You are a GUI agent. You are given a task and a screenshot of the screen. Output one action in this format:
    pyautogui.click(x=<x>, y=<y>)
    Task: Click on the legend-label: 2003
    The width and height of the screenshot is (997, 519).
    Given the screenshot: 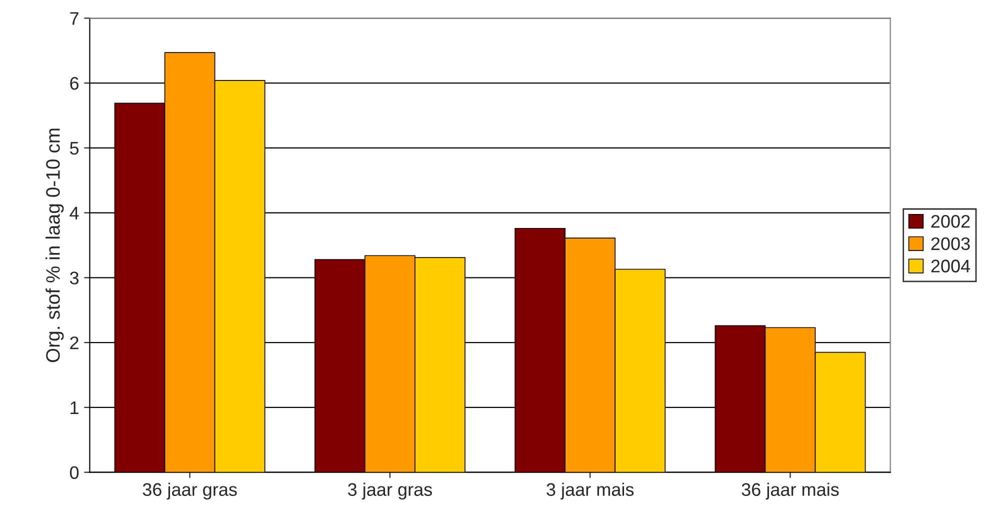 What is the action you would take?
    pyautogui.click(x=950, y=243)
    